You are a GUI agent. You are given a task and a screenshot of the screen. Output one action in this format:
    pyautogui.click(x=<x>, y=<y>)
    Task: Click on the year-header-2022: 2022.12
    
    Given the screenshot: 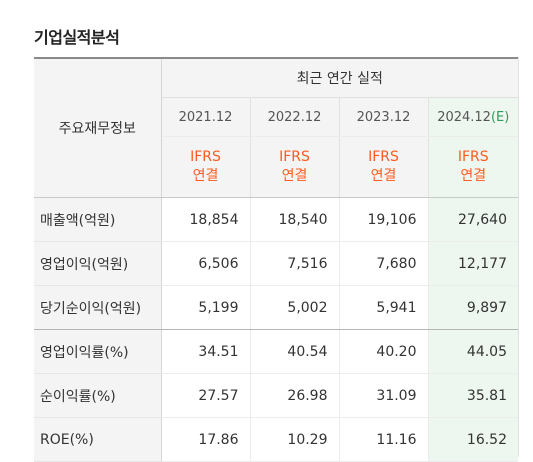 What is the action you would take?
    pyautogui.click(x=295, y=117)
    